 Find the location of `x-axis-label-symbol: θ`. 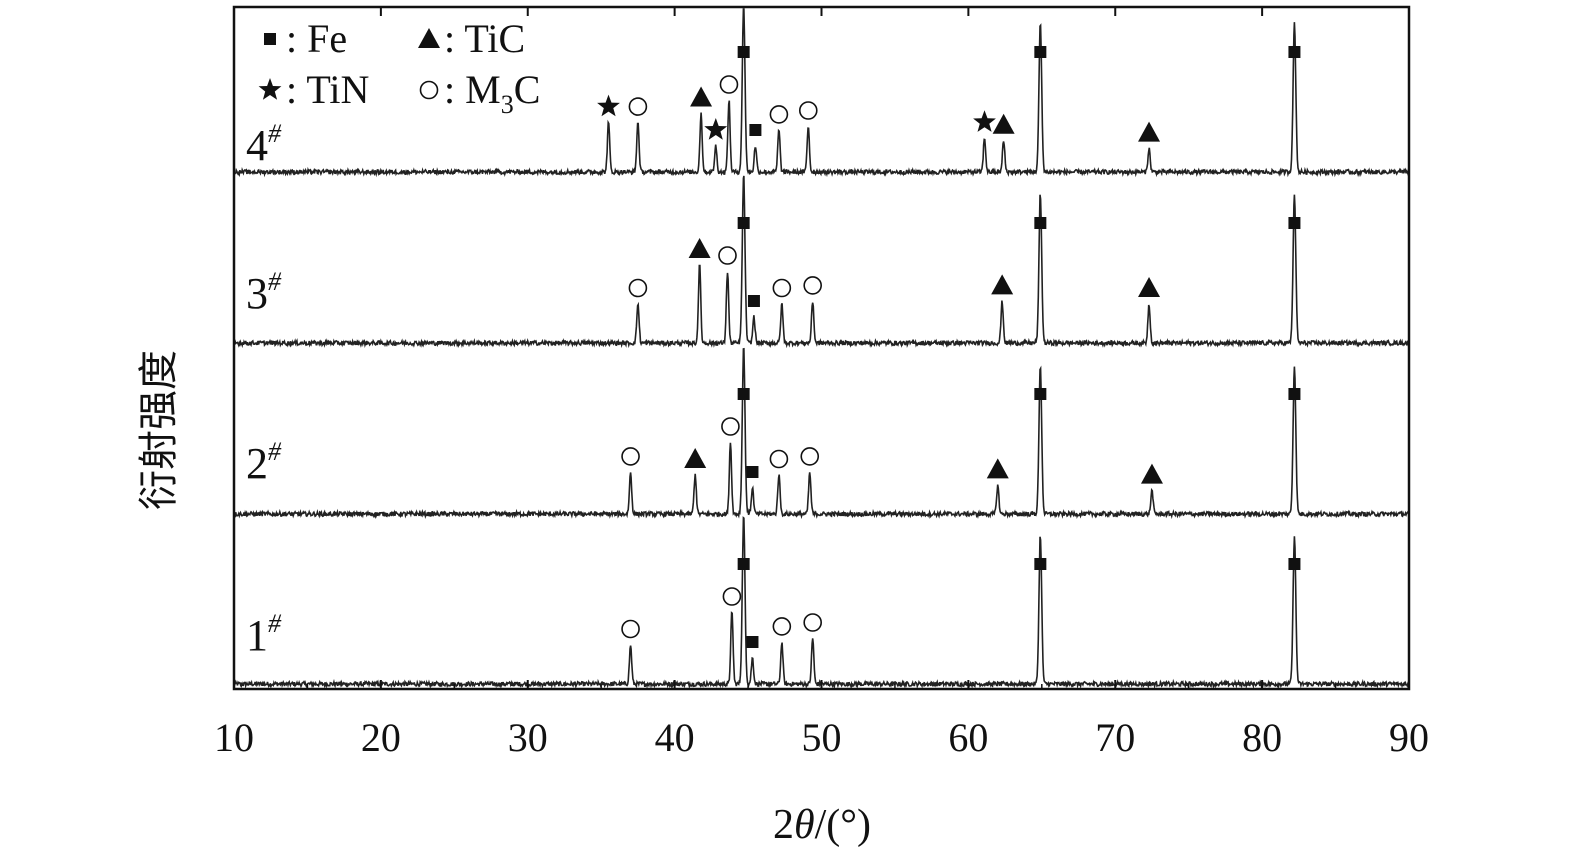

x-axis-label-symbol: θ is located at coordinates (804, 825).